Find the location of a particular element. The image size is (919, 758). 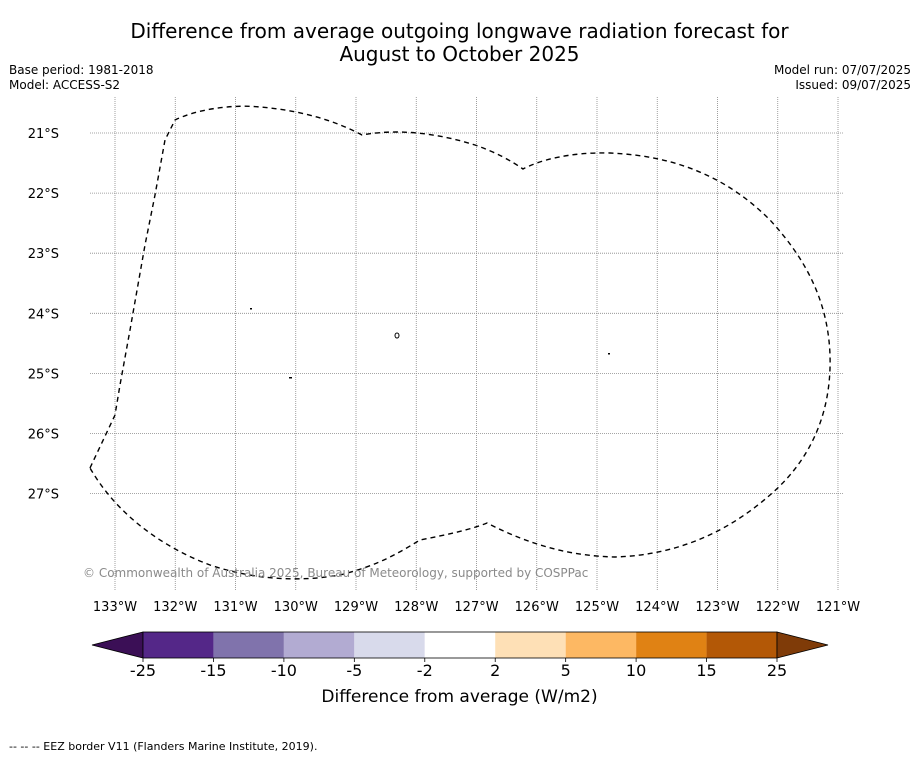

latitude-label: 25°S is located at coordinates (43, 374).